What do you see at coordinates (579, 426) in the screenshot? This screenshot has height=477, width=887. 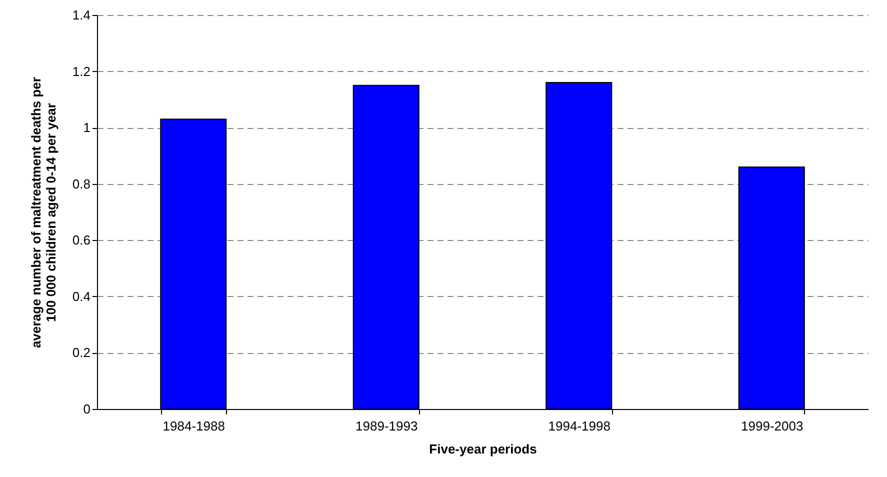 I see `x-tick-label: 1994-1998` at bounding box center [579, 426].